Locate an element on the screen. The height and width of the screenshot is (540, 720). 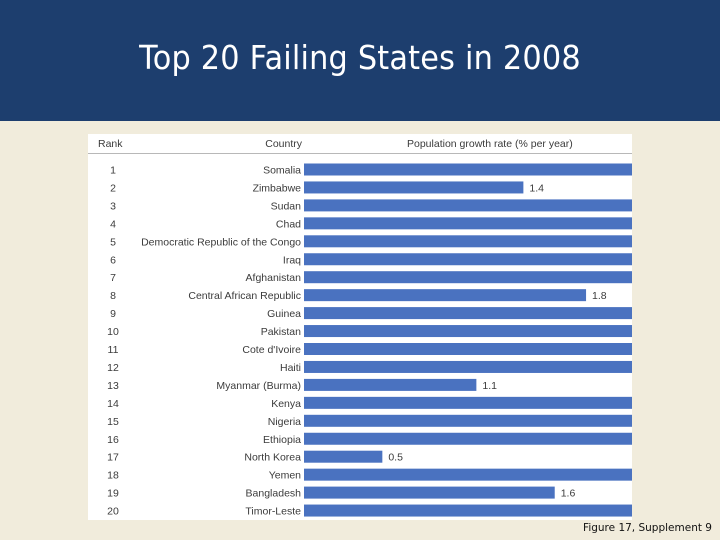
rank-label: 20 is located at coordinates (113, 512).